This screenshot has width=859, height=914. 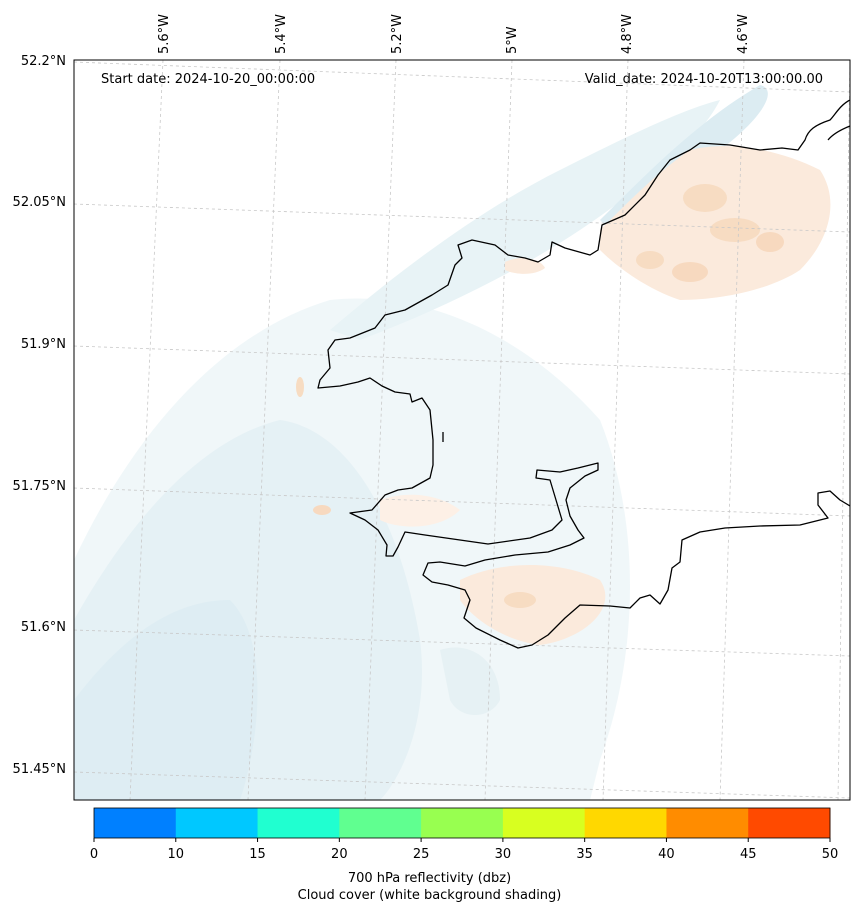 I want to click on lat-label-51-45n: 51.45°N, so click(x=39, y=769).